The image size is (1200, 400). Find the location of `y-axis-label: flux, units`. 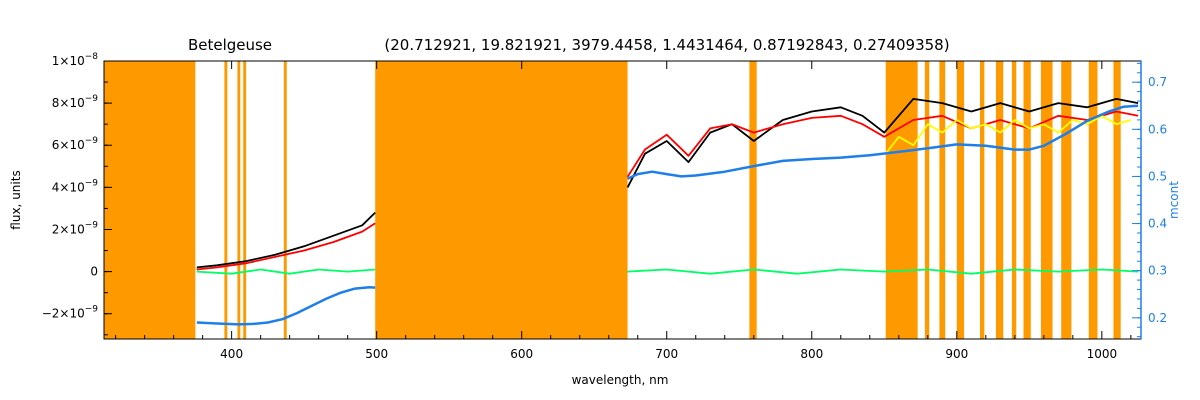

y-axis-label: flux, units is located at coordinates (16, 199).